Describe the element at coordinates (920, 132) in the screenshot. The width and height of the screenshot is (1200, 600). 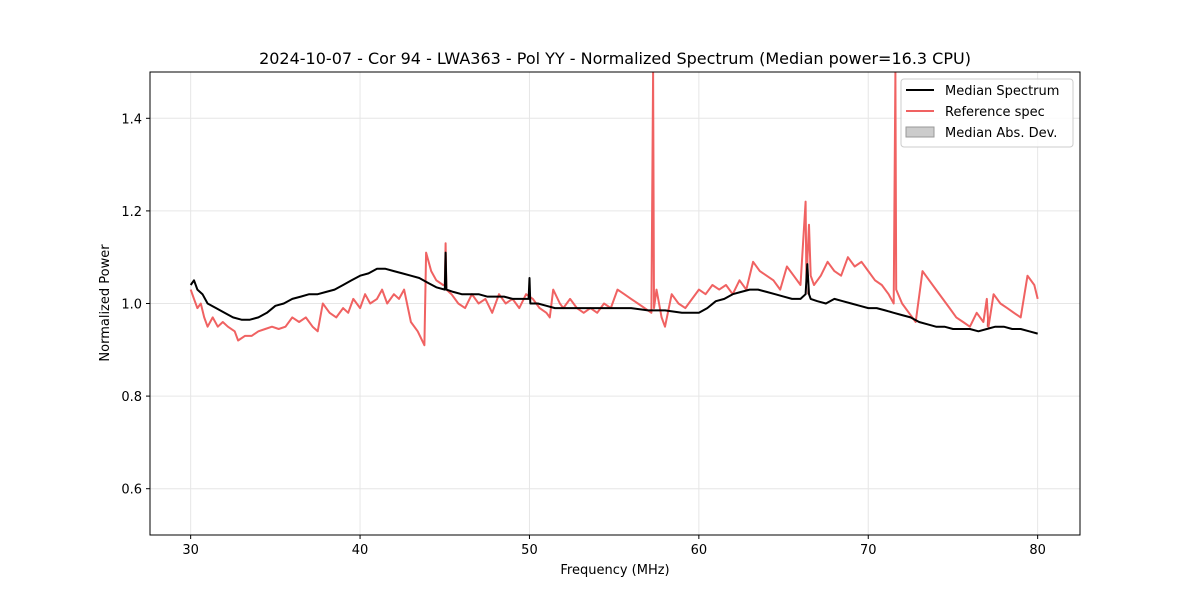
I see `legend-swatch-median-abs-dev` at that location.